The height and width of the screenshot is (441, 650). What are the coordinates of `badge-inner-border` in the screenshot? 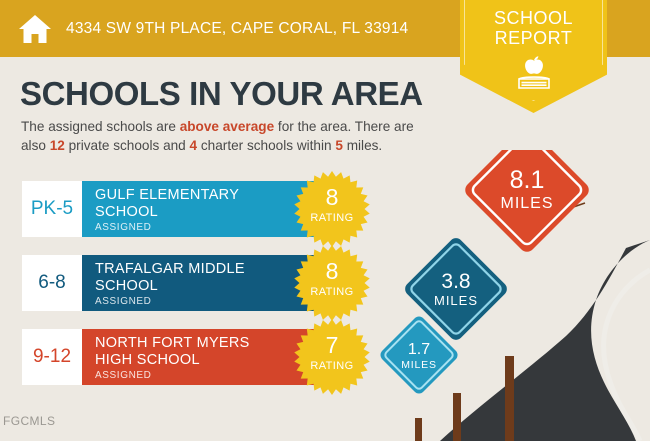 It's located at (533, 50).